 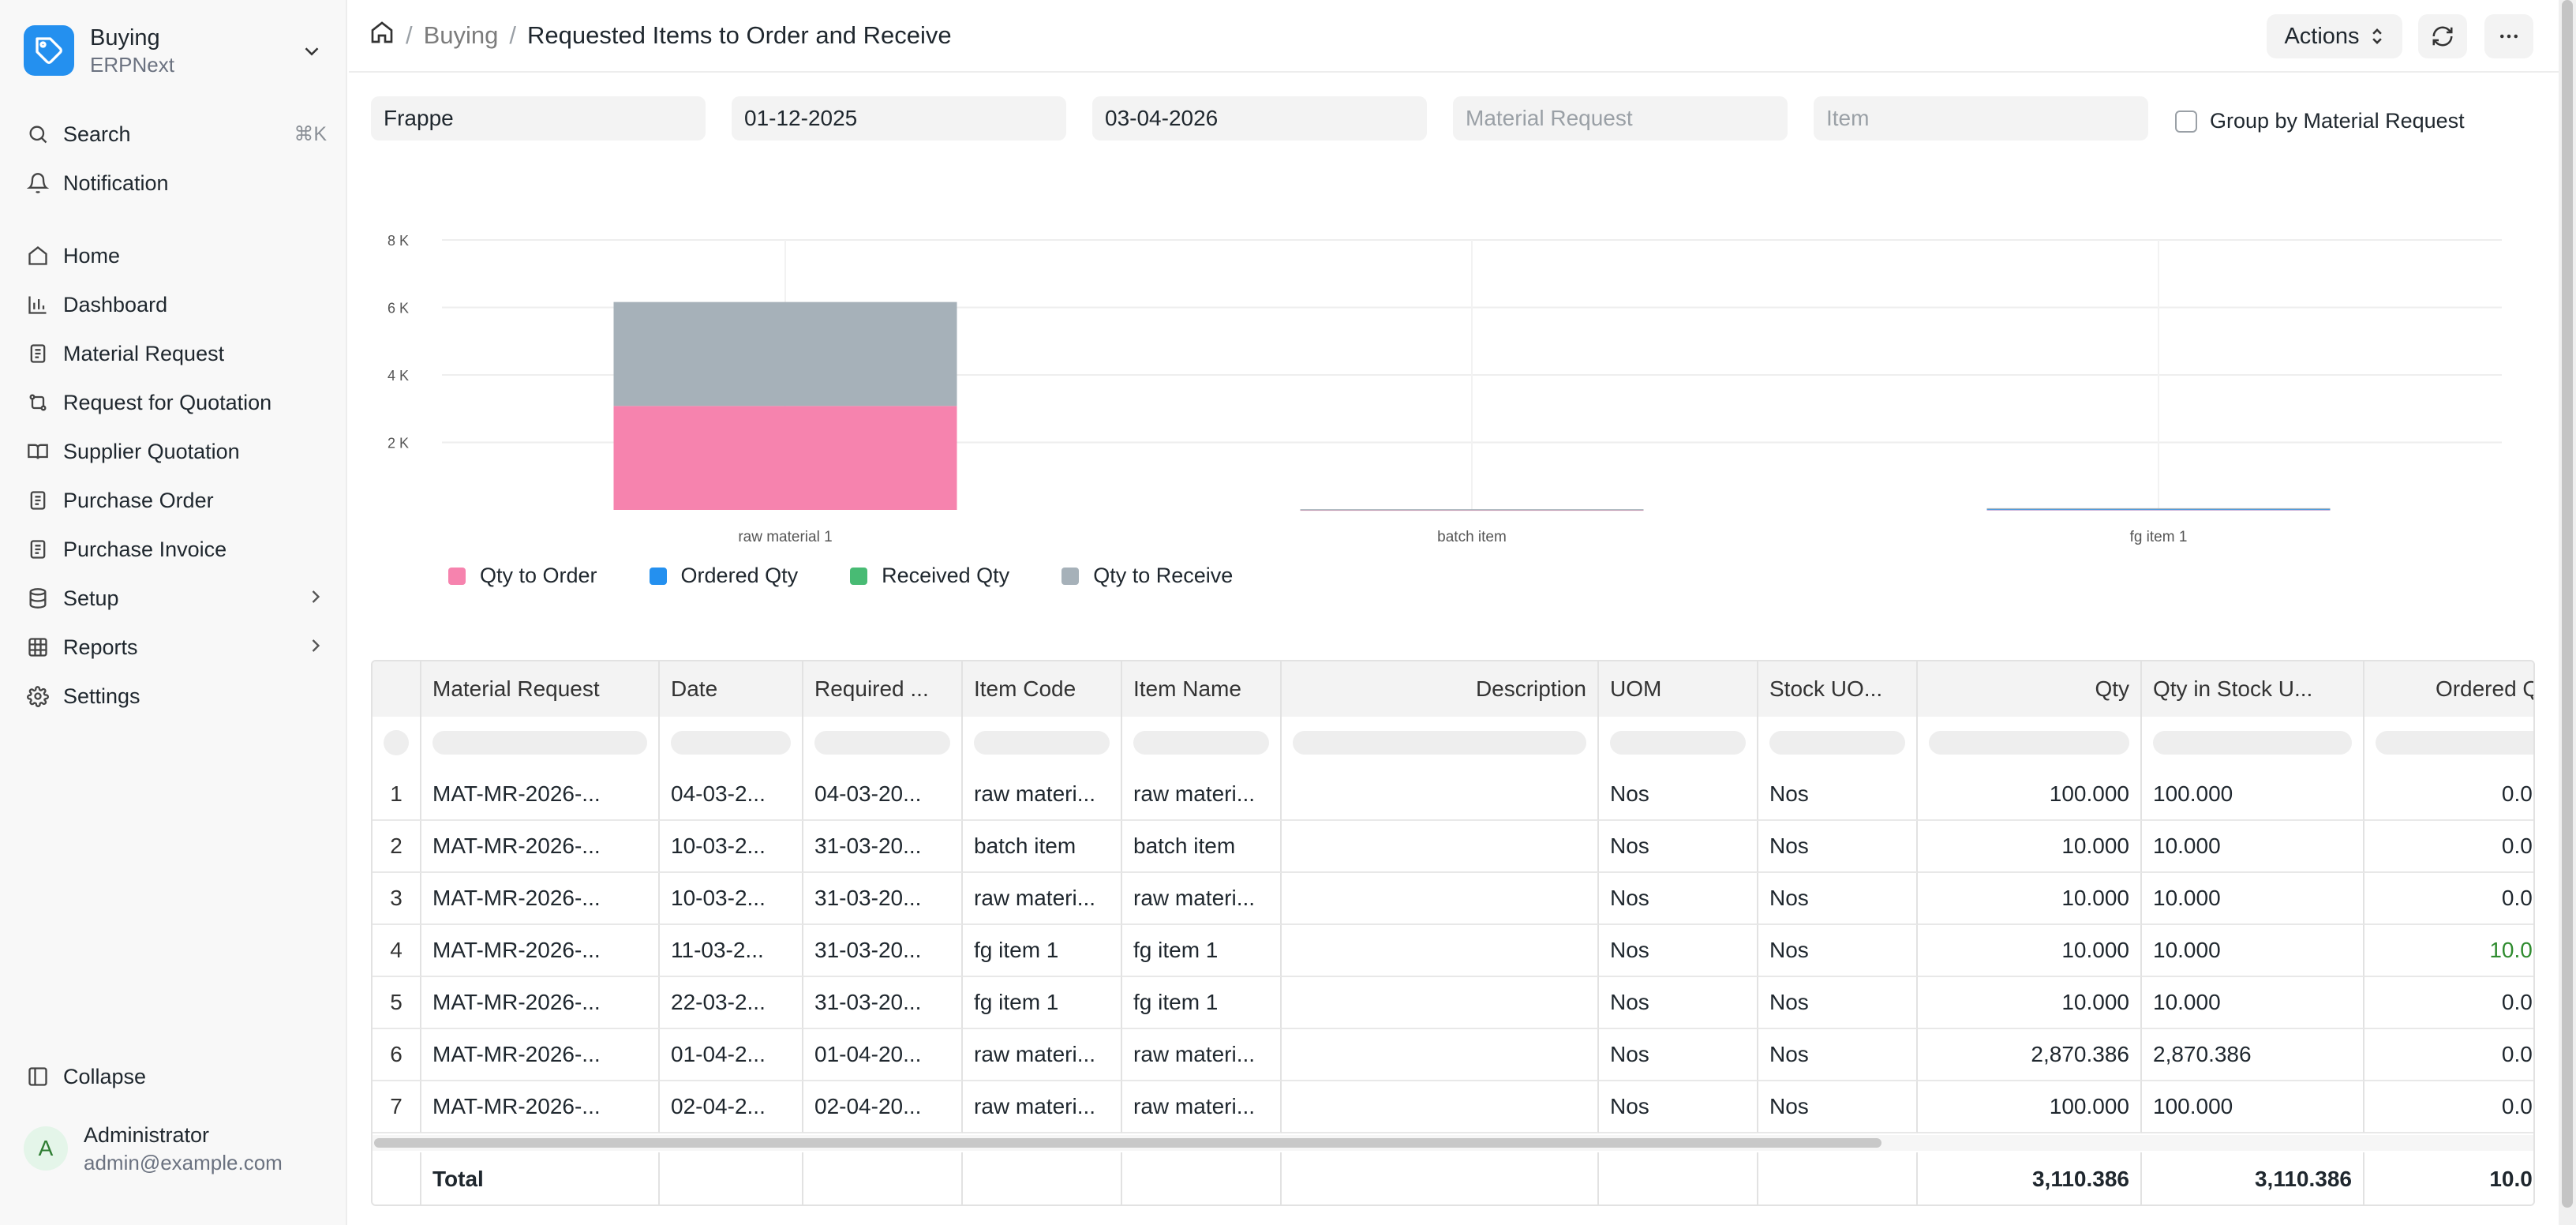 I want to click on legend-label: Received Qty, so click(x=946, y=575).